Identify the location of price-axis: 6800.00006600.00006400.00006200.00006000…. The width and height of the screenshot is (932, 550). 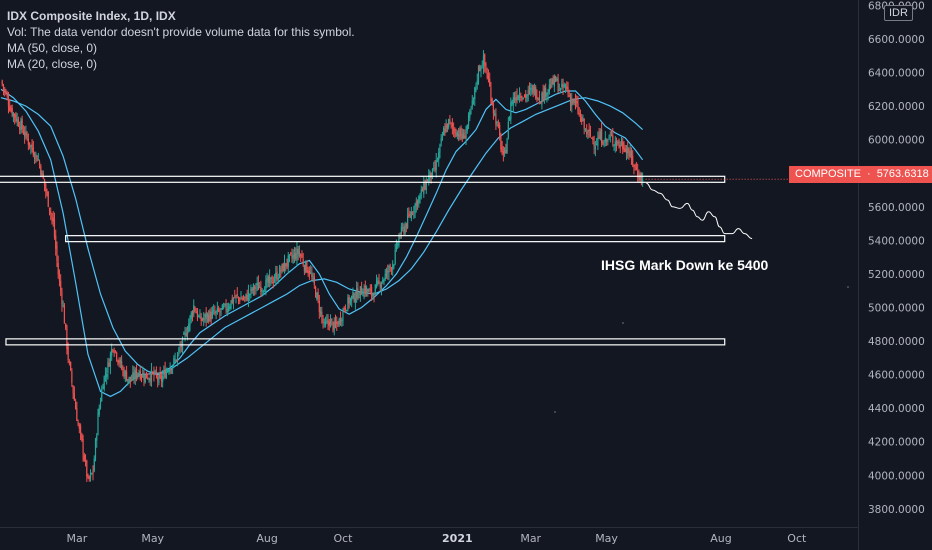
(896, 258).